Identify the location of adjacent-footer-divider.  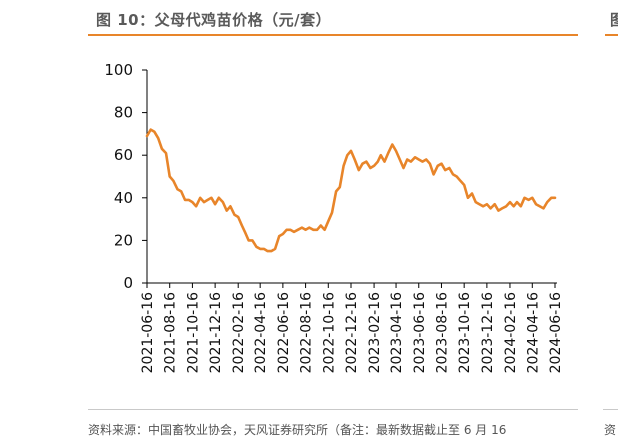
(610, 409).